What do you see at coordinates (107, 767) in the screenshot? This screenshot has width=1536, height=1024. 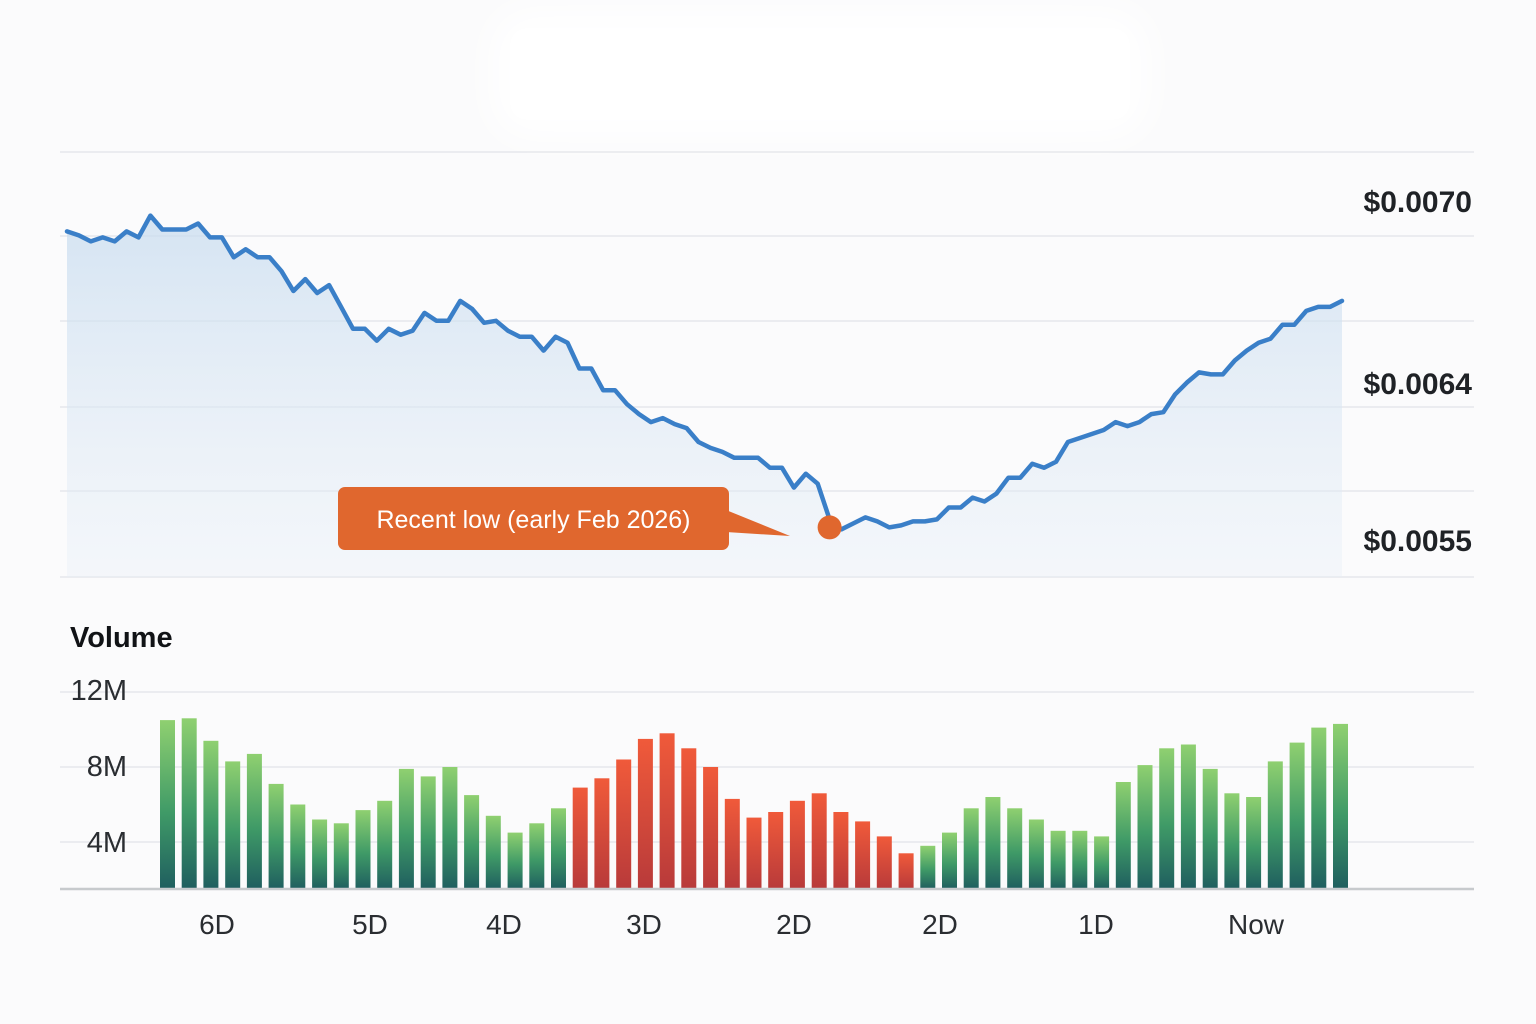 I see `volume-tick-label: 8M` at bounding box center [107, 767].